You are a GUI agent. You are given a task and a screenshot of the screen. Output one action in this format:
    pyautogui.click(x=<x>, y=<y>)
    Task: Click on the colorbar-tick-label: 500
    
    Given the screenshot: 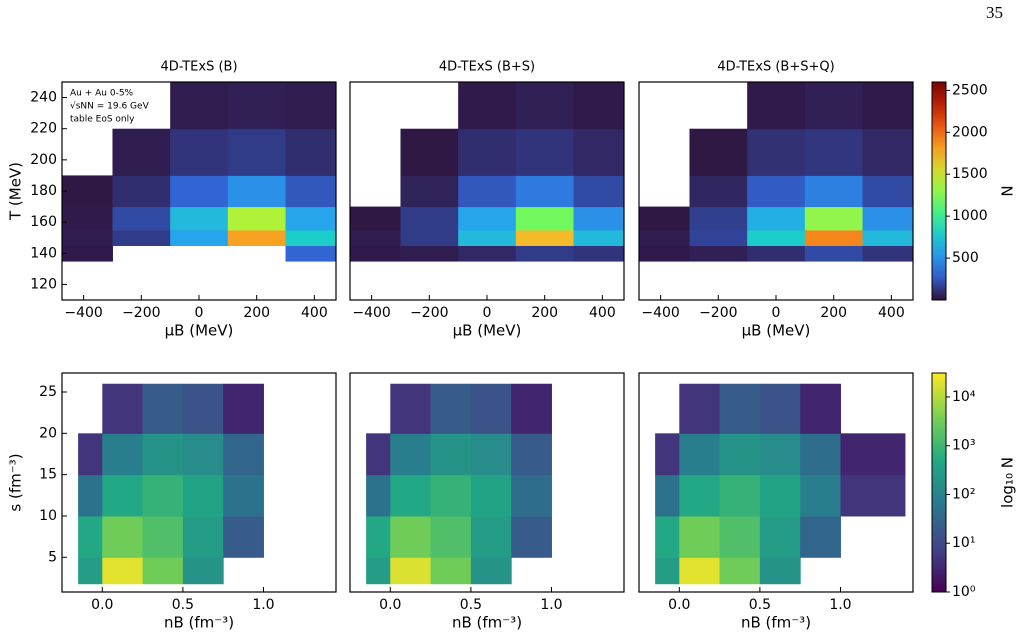 What is the action you would take?
    pyautogui.click(x=965, y=258)
    